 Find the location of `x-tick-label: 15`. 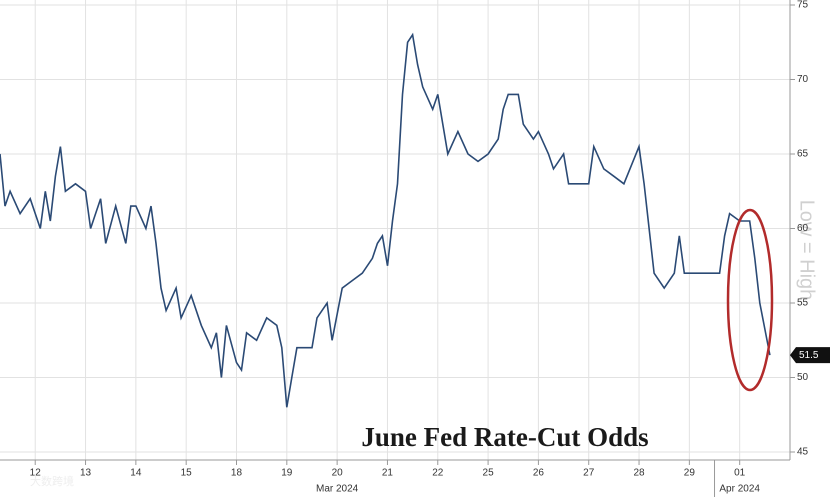

x-tick-label: 15 is located at coordinates (187, 473).